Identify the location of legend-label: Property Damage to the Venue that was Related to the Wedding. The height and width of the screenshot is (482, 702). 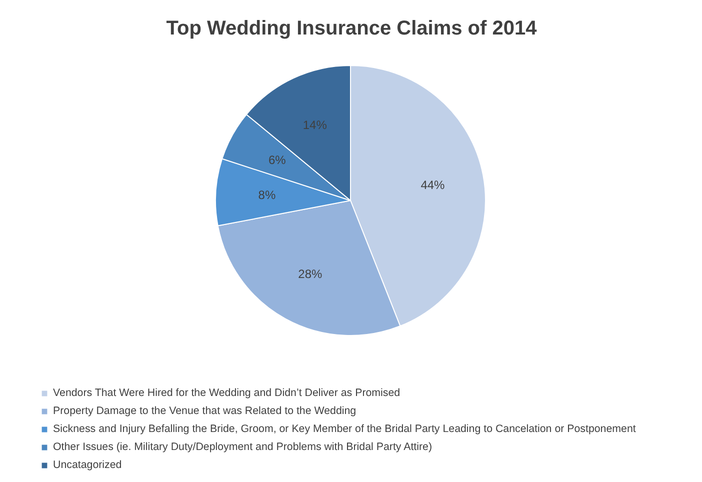
(204, 411).